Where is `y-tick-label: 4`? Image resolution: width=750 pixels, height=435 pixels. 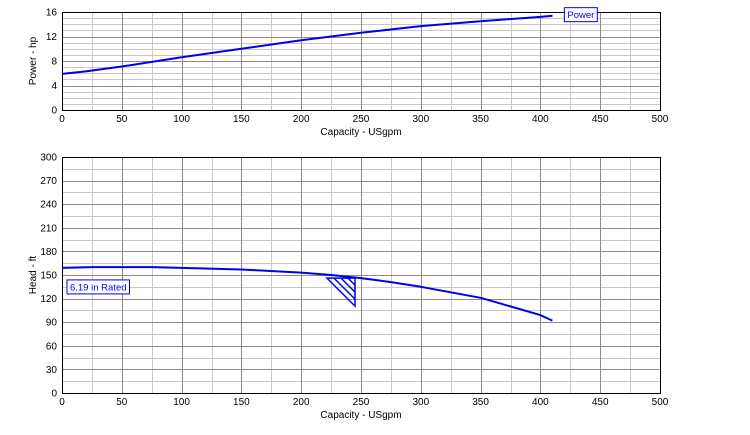
y-tick-label: 4 is located at coordinates (54, 86).